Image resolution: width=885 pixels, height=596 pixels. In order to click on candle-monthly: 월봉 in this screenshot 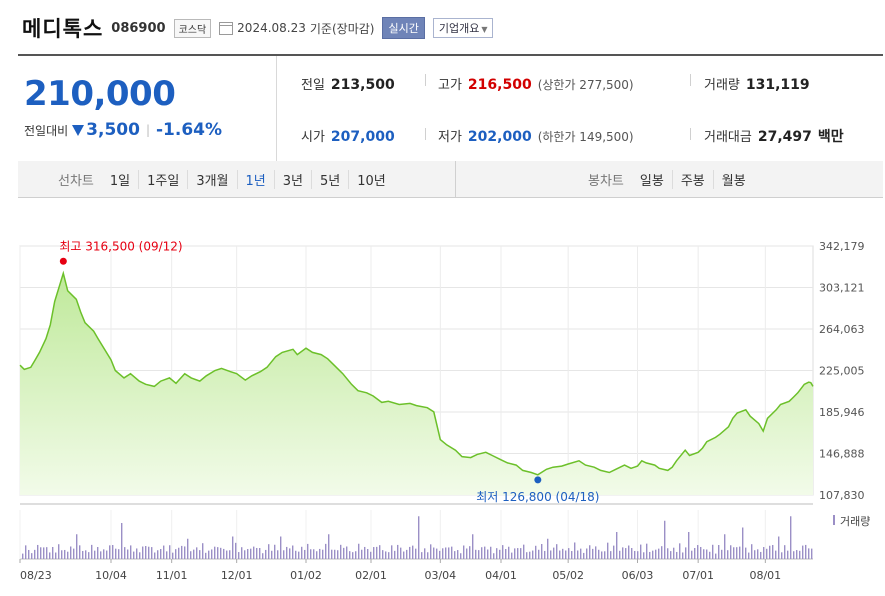, I will do `click(733, 179)`.